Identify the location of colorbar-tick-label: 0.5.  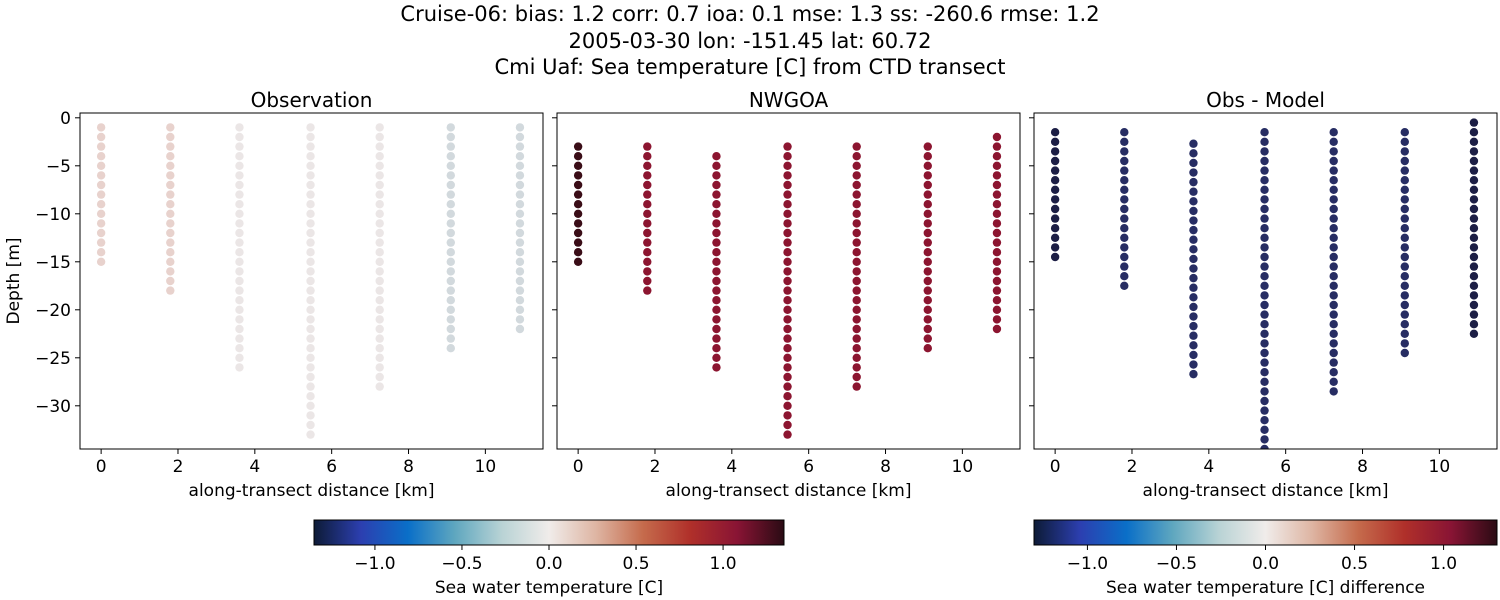
(636, 564).